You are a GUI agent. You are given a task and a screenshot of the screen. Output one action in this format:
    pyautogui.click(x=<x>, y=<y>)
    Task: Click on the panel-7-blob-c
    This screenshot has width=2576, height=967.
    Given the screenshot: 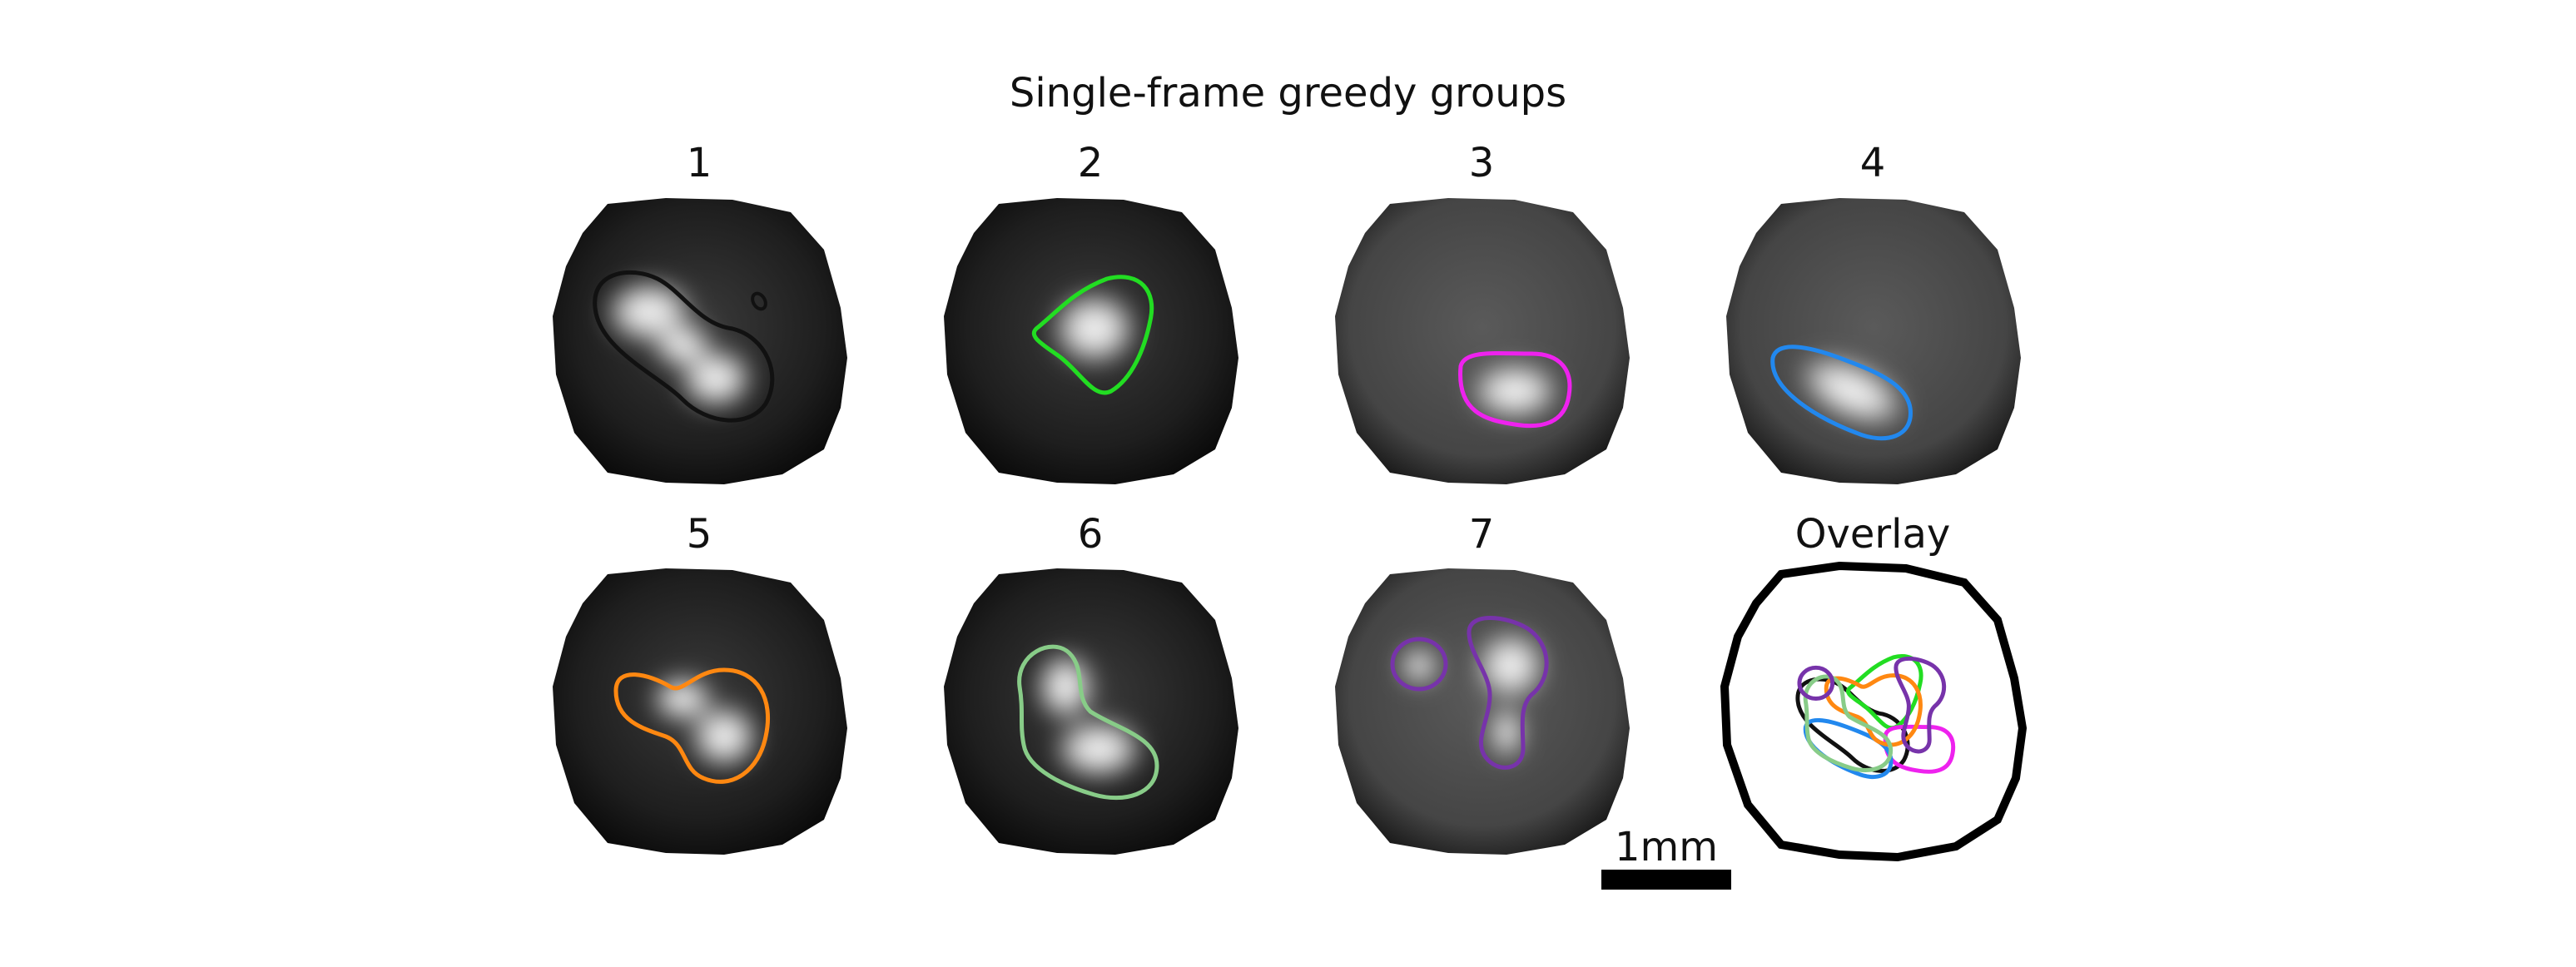 What is the action you would take?
    pyautogui.click(x=1419, y=666)
    